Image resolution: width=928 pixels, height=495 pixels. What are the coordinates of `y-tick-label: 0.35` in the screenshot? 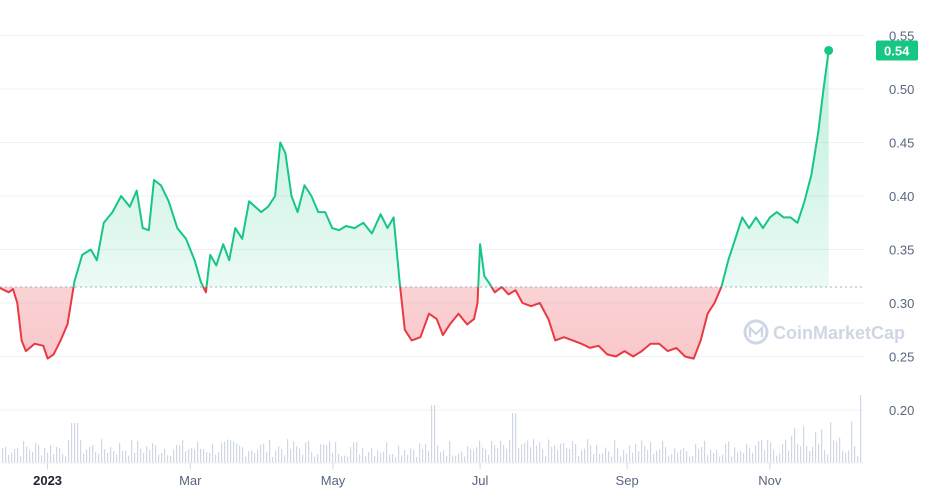 It's located at (901, 250).